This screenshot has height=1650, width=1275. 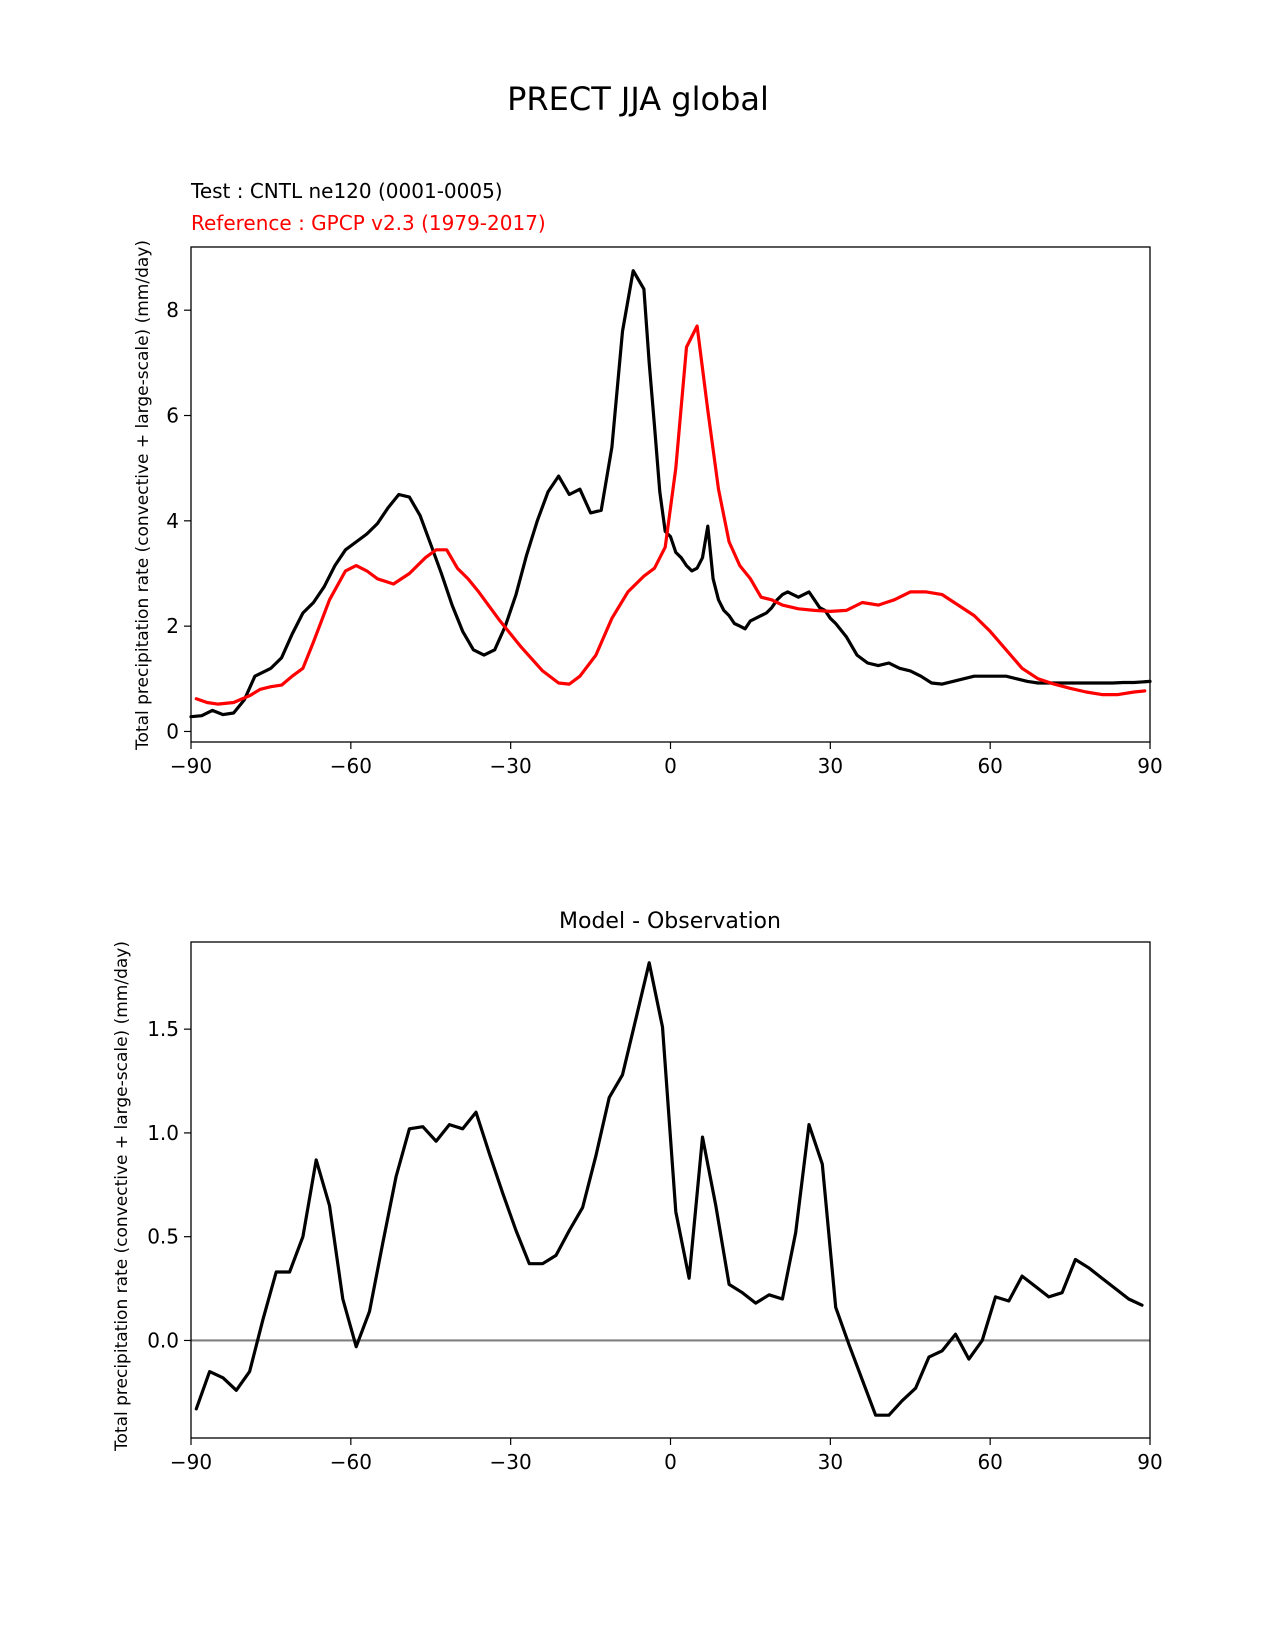 What do you see at coordinates (638, 99) in the screenshot?
I see `figure-title: PRECT JJA global` at bounding box center [638, 99].